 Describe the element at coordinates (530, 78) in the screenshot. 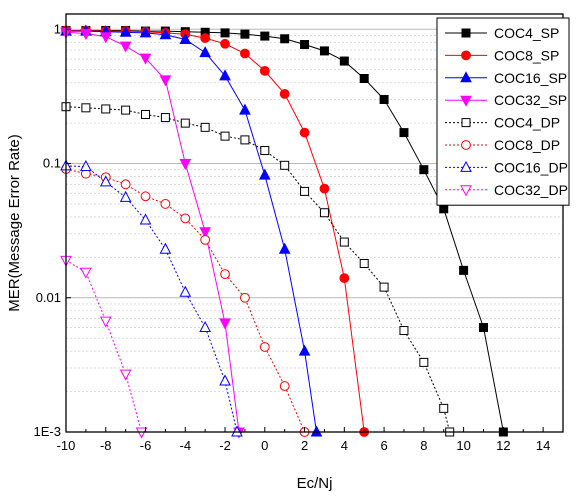

I see `coc16-sp-legend-label: COC16_SP` at that location.